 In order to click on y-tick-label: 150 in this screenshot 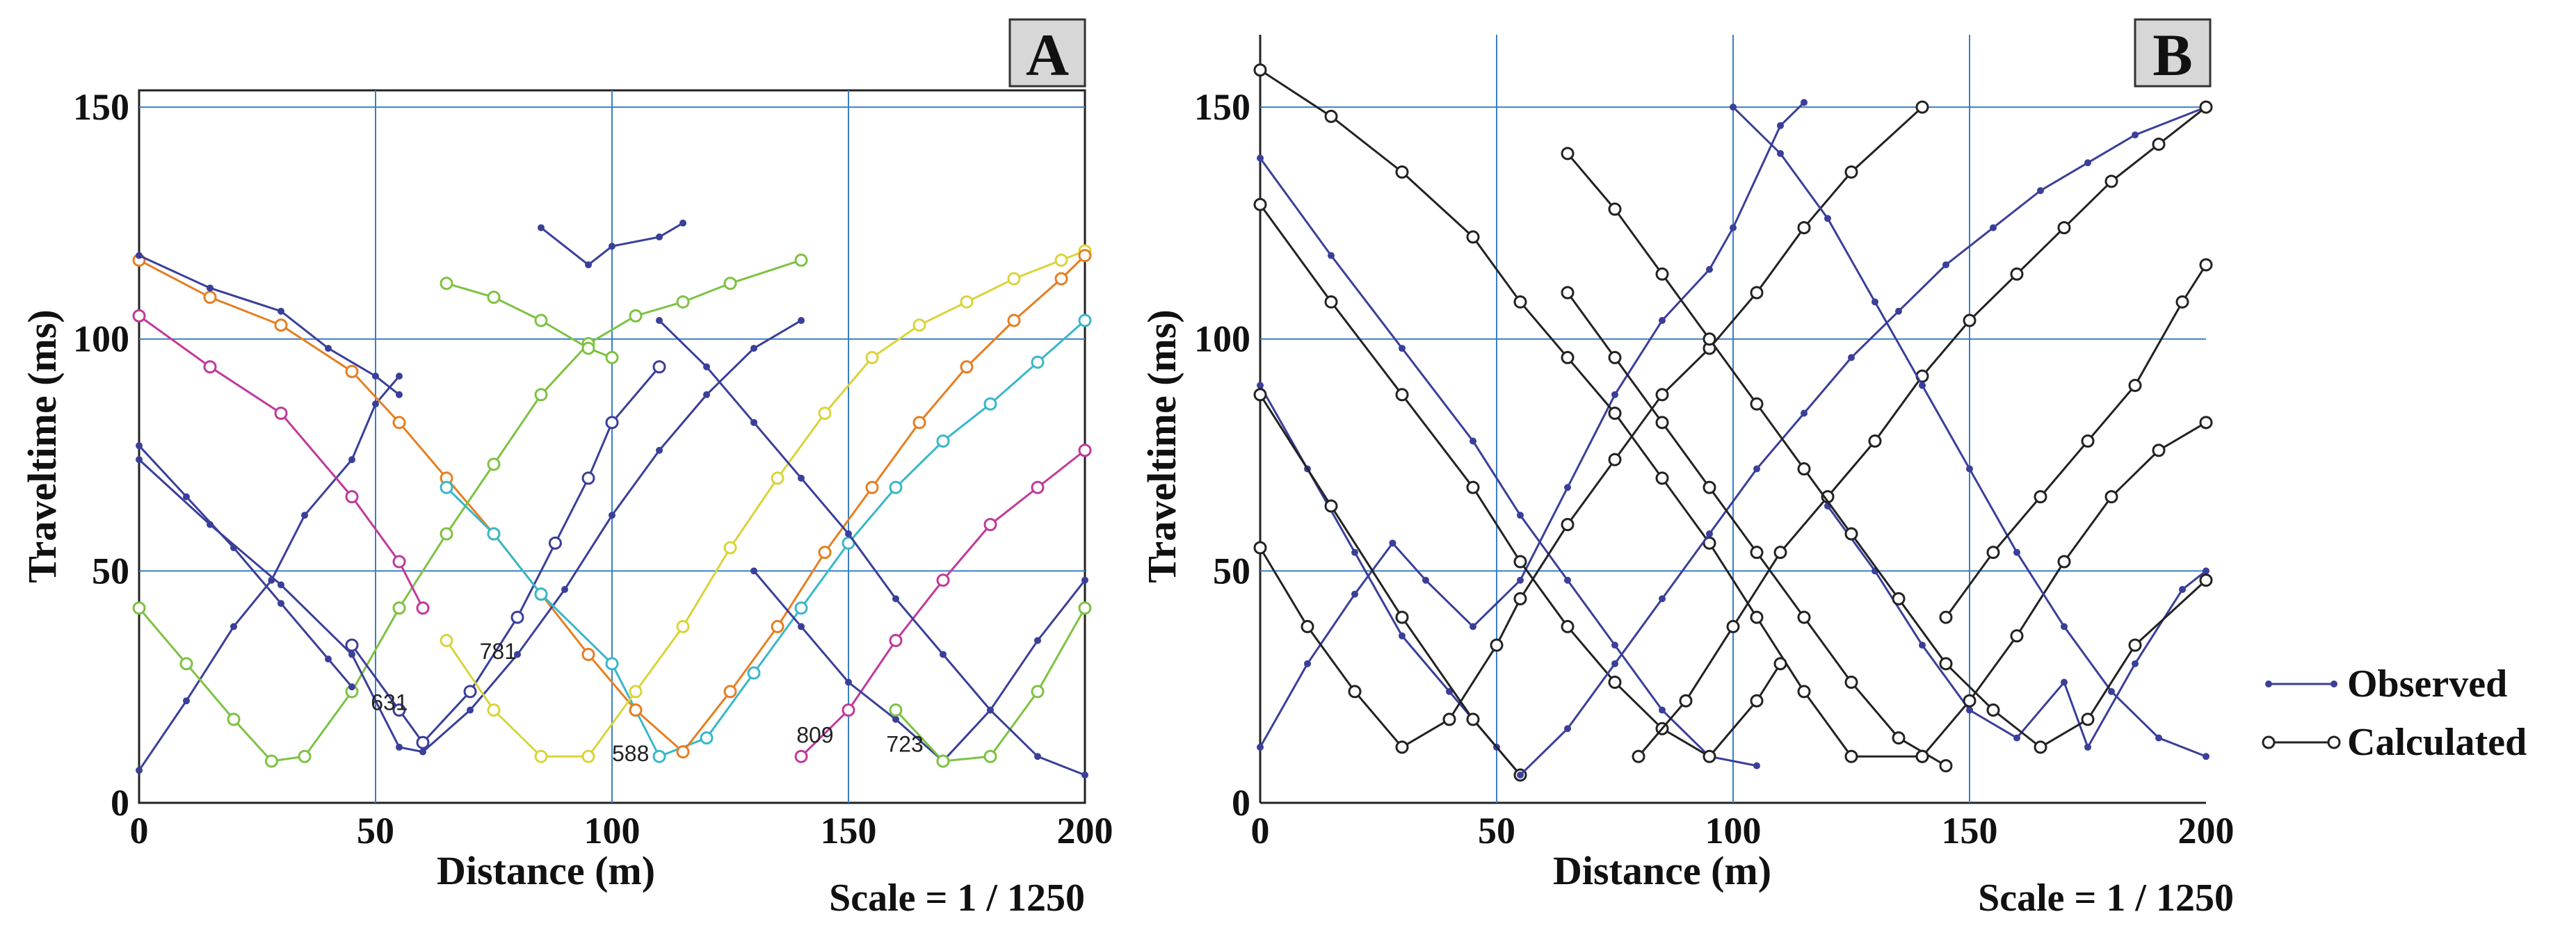, I will do `click(101, 107)`.